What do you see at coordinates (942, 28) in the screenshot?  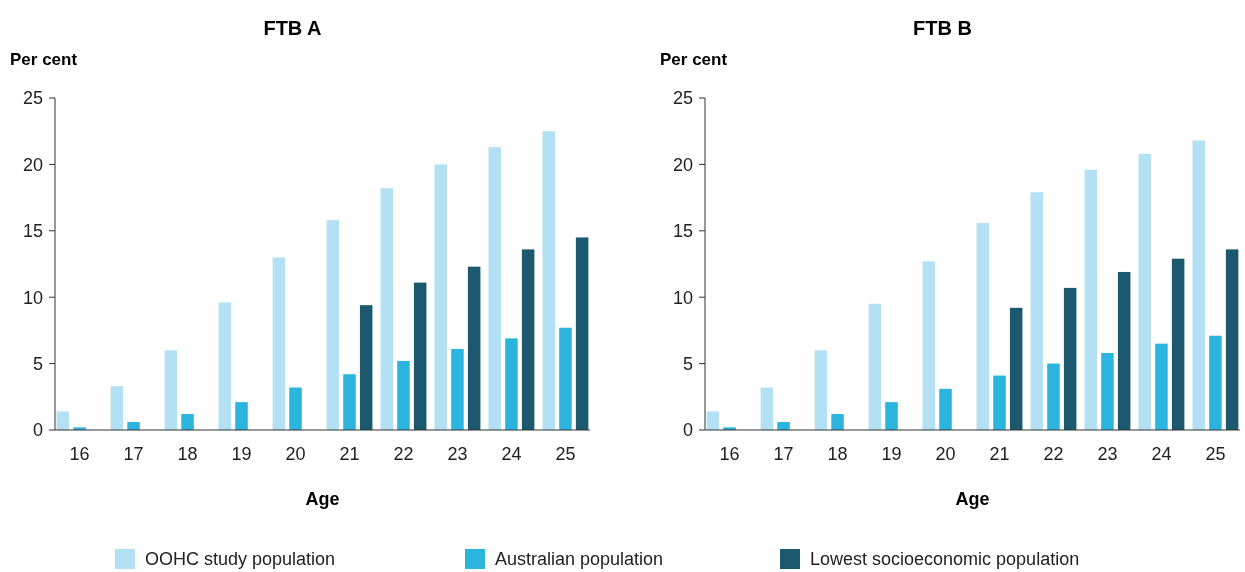 I see `chart-title: FTB B` at bounding box center [942, 28].